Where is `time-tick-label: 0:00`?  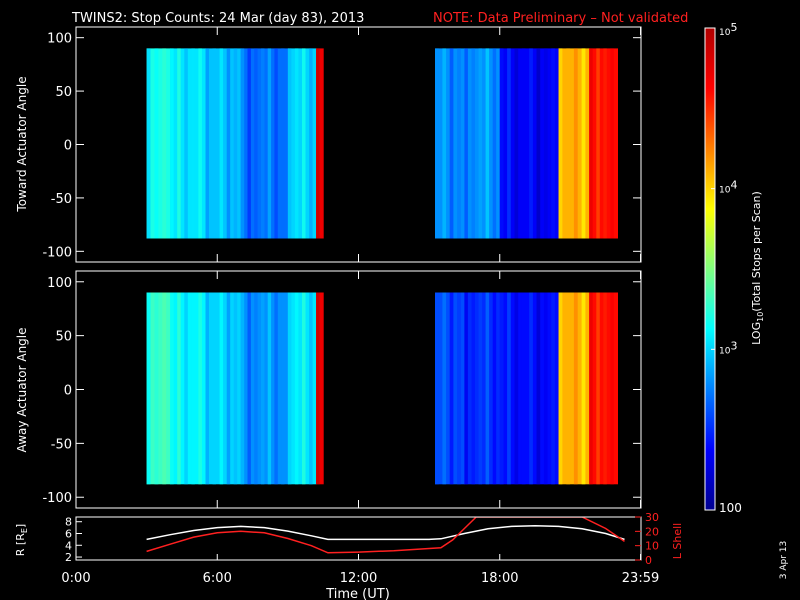
time-tick-label: 0:00 is located at coordinates (75, 578).